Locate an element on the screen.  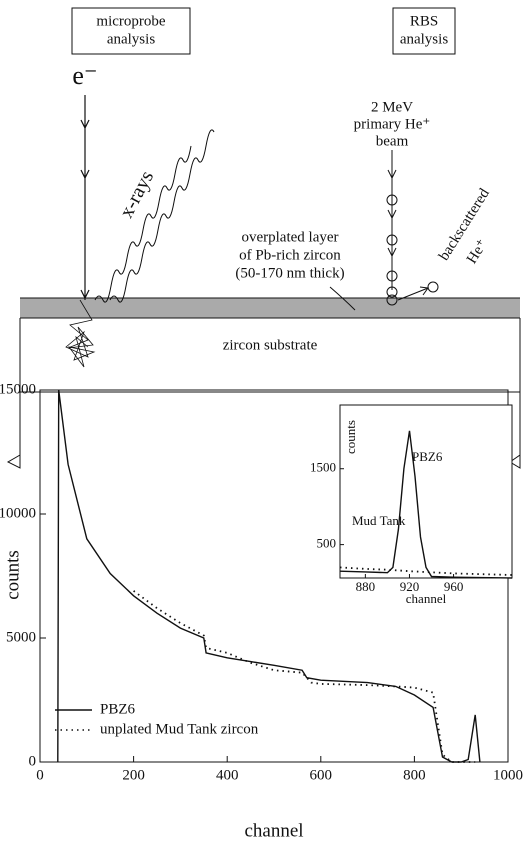
layer-label: of Pb-rich zircon is located at coordinates (290, 255).